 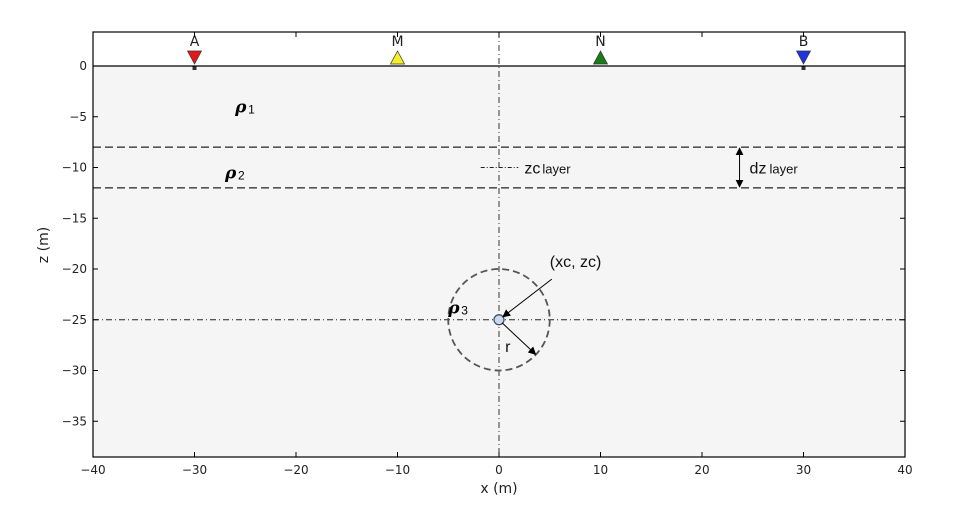 I want to click on electrode-b-marker, so click(x=803, y=57).